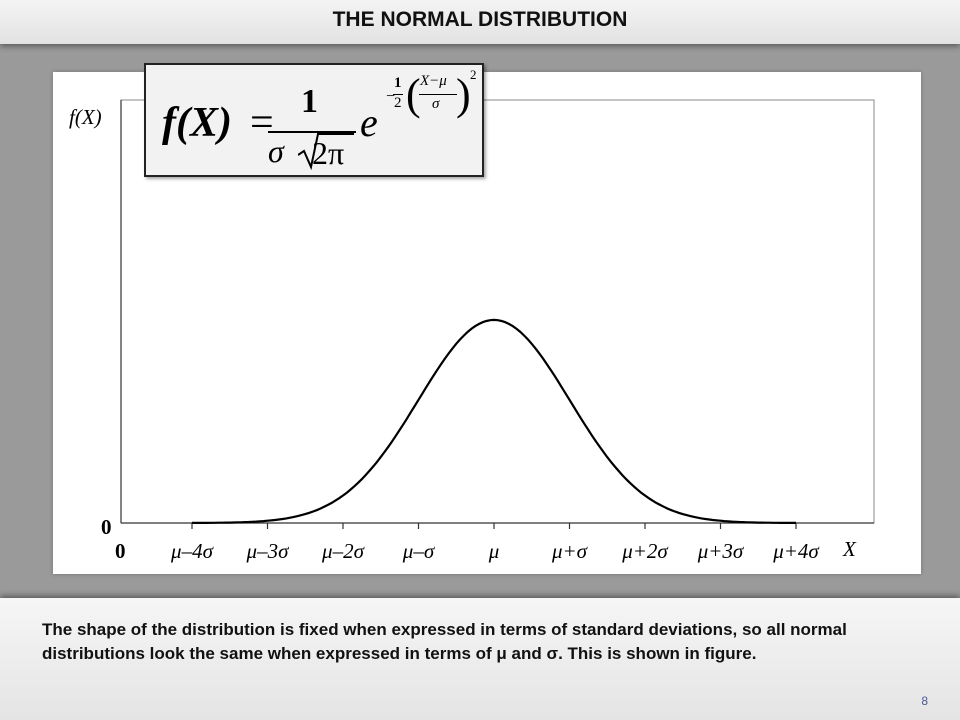 This screenshot has width=960, height=720. What do you see at coordinates (849, 549) in the screenshot?
I see `x-axis-label: X` at bounding box center [849, 549].